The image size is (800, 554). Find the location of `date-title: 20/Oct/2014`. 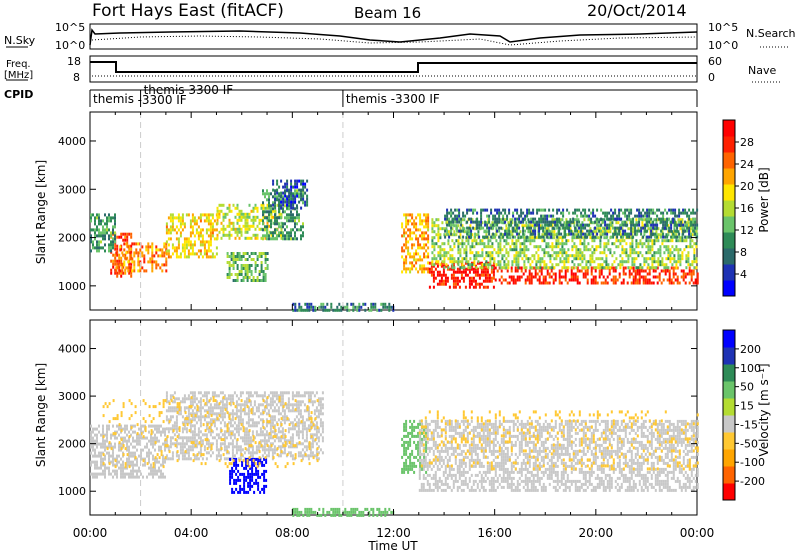

date-title: 20/Oct/2014 is located at coordinates (637, 10).